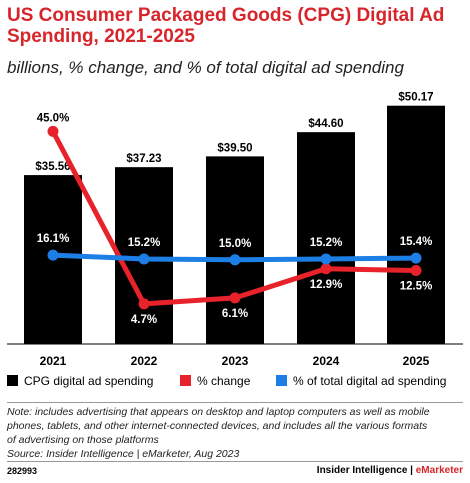 The height and width of the screenshot is (483, 470). I want to click on pct-change-label: 6.1%, so click(235, 314).